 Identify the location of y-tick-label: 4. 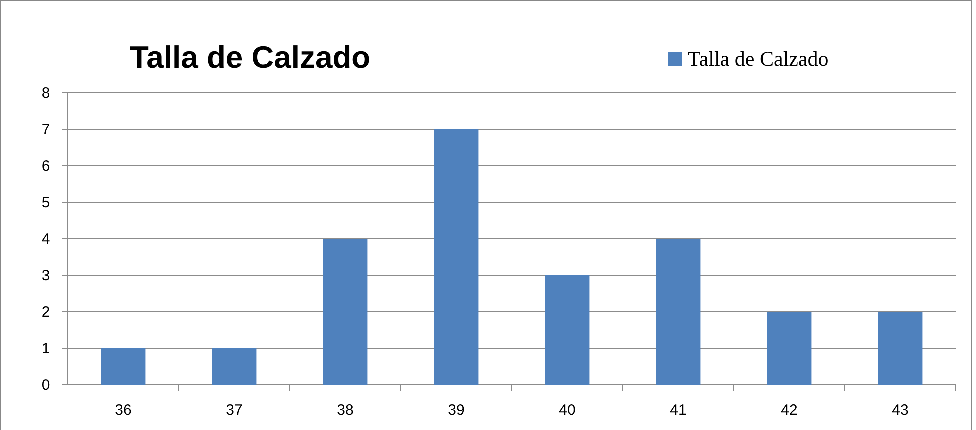
(46, 239).